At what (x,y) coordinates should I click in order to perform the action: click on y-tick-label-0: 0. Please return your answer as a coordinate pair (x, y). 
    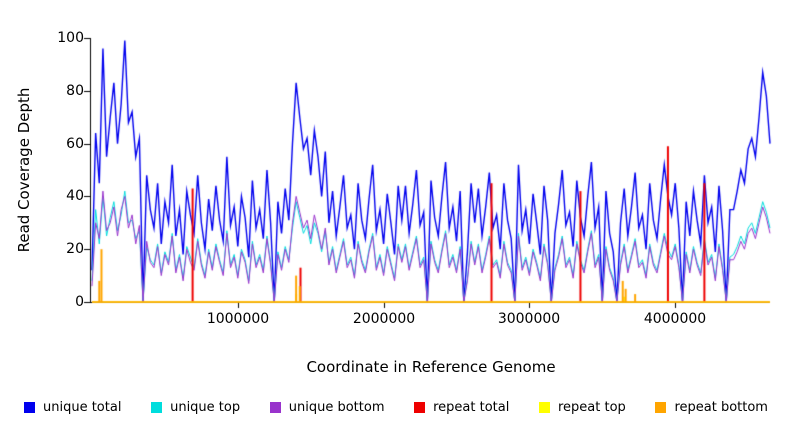
    Looking at the image, I should click on (79, 302).